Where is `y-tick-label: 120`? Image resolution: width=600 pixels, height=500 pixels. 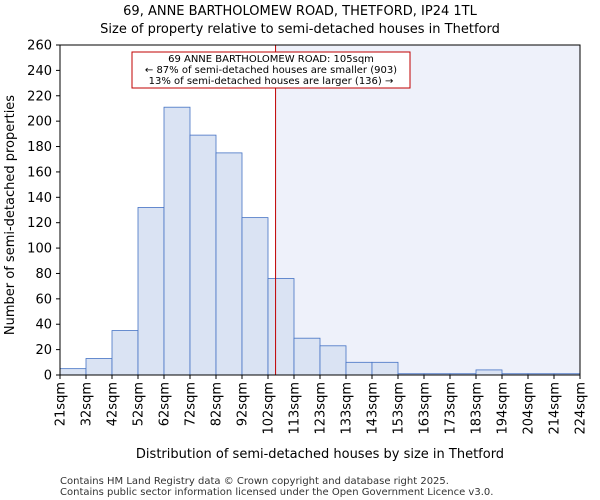
y-tick-label: 120 is located at coordinates (39, 223).